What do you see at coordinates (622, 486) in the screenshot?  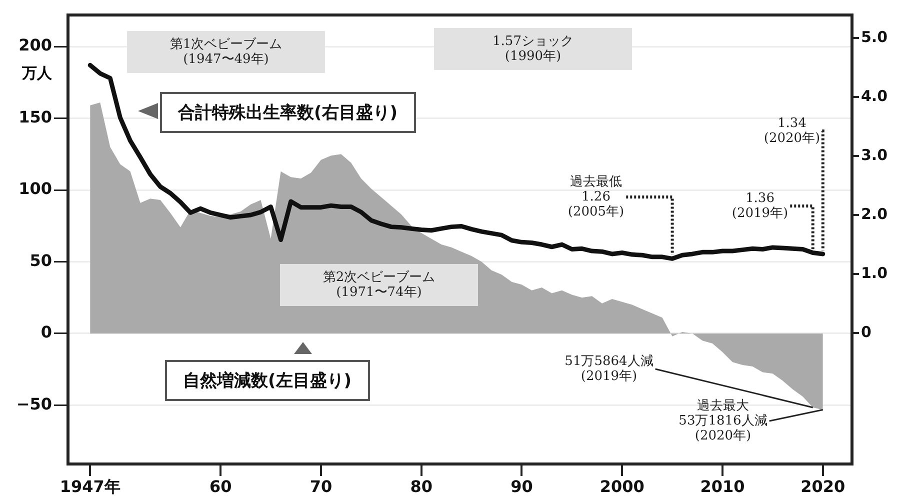 I see `x-tick-label: 2000` at bounding box center [622, 486].